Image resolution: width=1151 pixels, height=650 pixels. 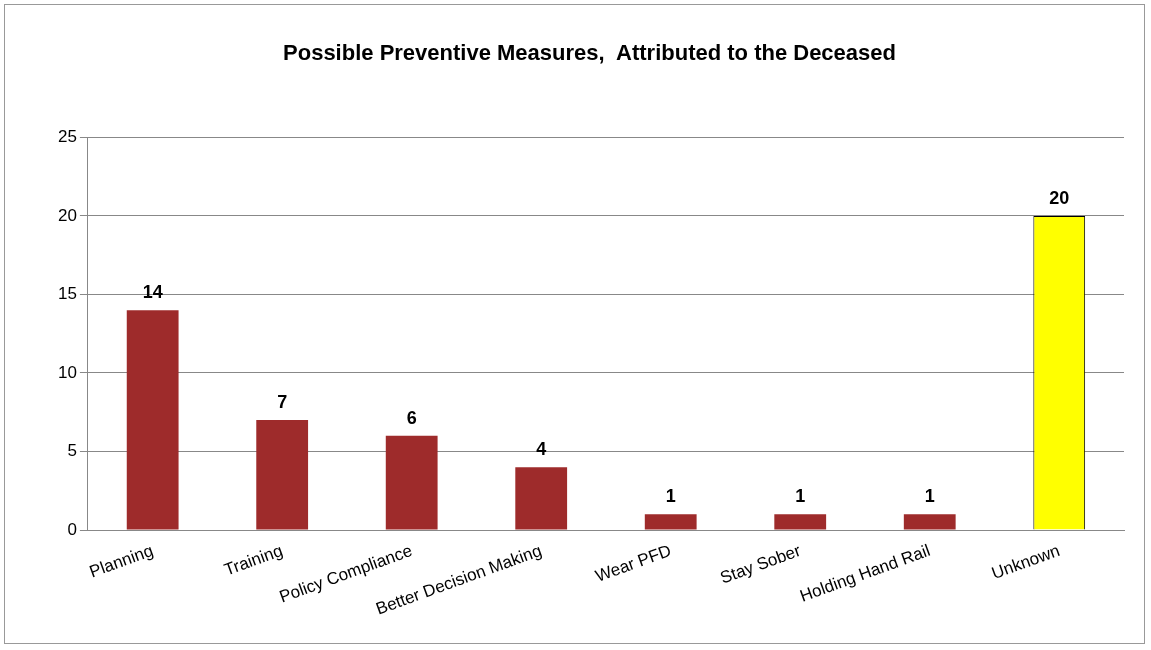 I want to click on x-tick-label: Wear PFD, so click(x=633, y=563).